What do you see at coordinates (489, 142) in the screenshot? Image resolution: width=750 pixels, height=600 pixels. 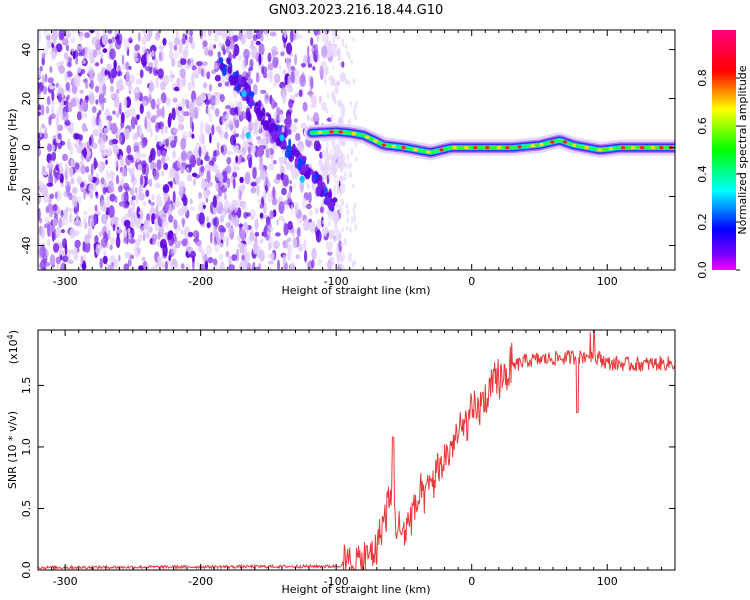 I see `trace-layer` at bounding box center [489, 142].